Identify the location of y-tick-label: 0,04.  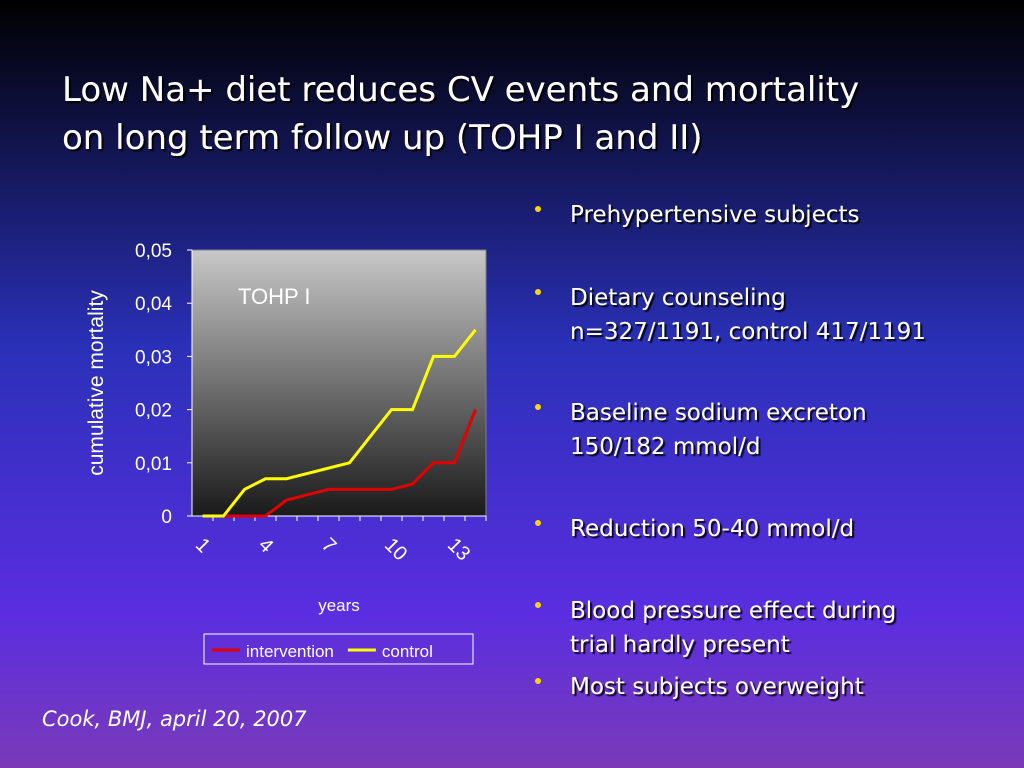
(153, 304).